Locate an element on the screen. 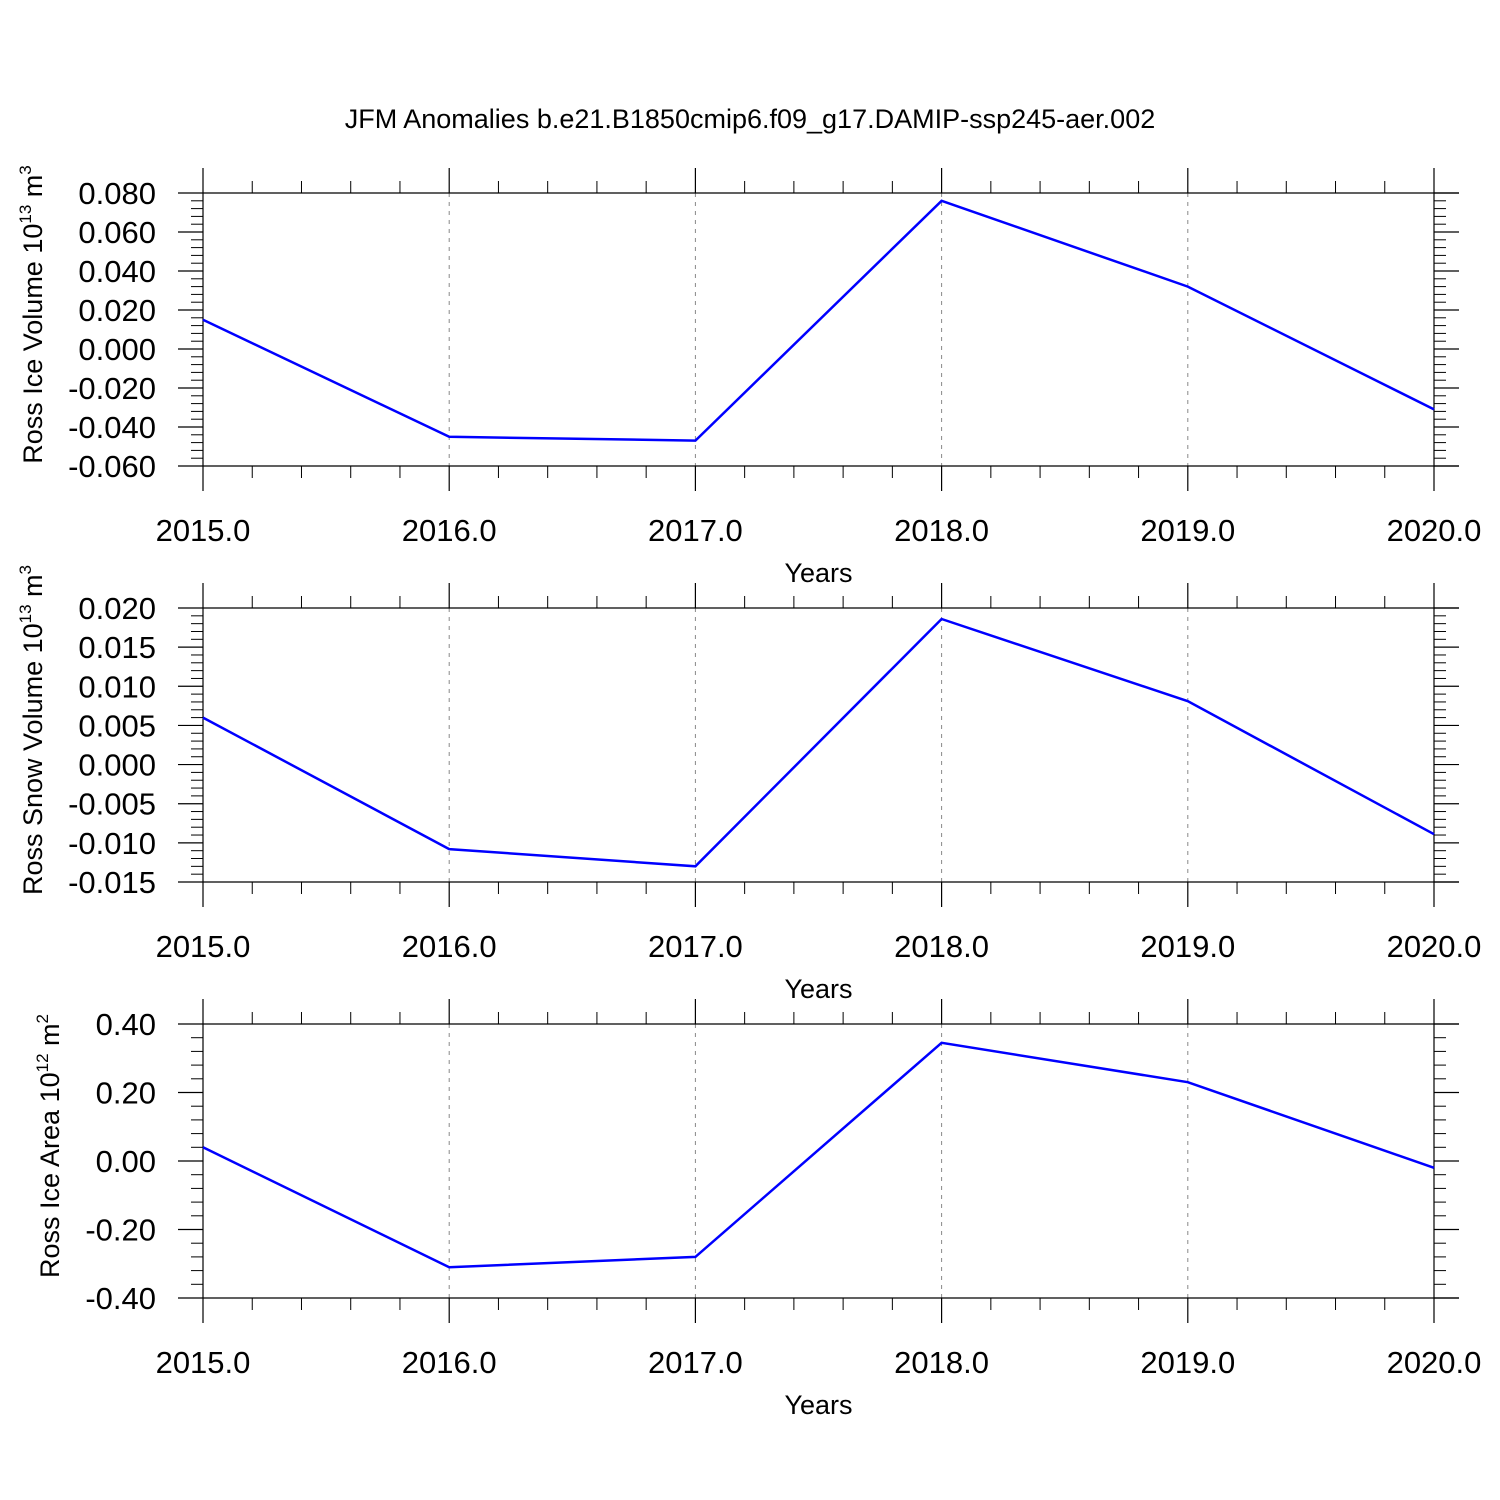 The width and height of the screenshot is (1500, 1500). y-tick-label: 0.080 is located at coordinates (117, 193).